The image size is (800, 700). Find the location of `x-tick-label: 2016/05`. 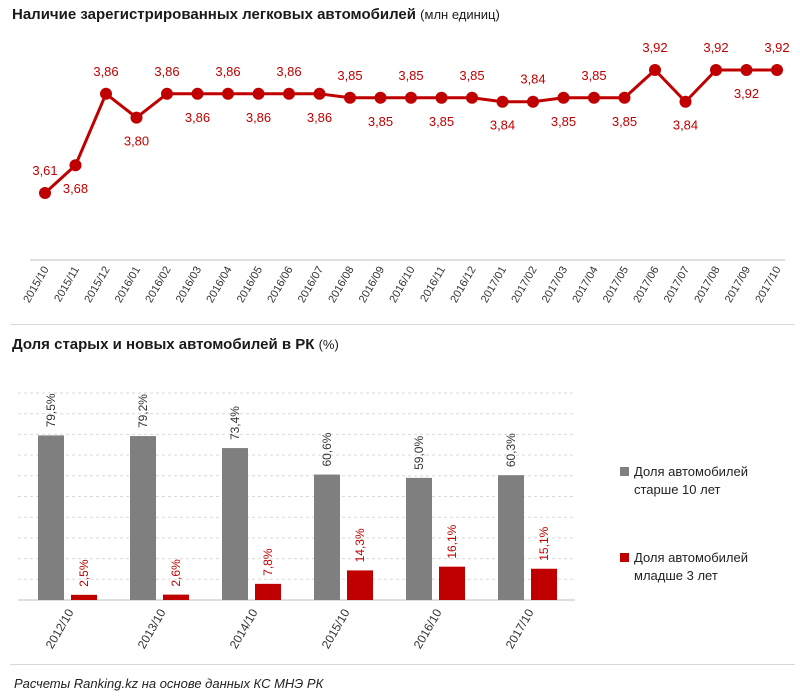

x-tick-label: 2016/05 is located at coordinates (250, 285).